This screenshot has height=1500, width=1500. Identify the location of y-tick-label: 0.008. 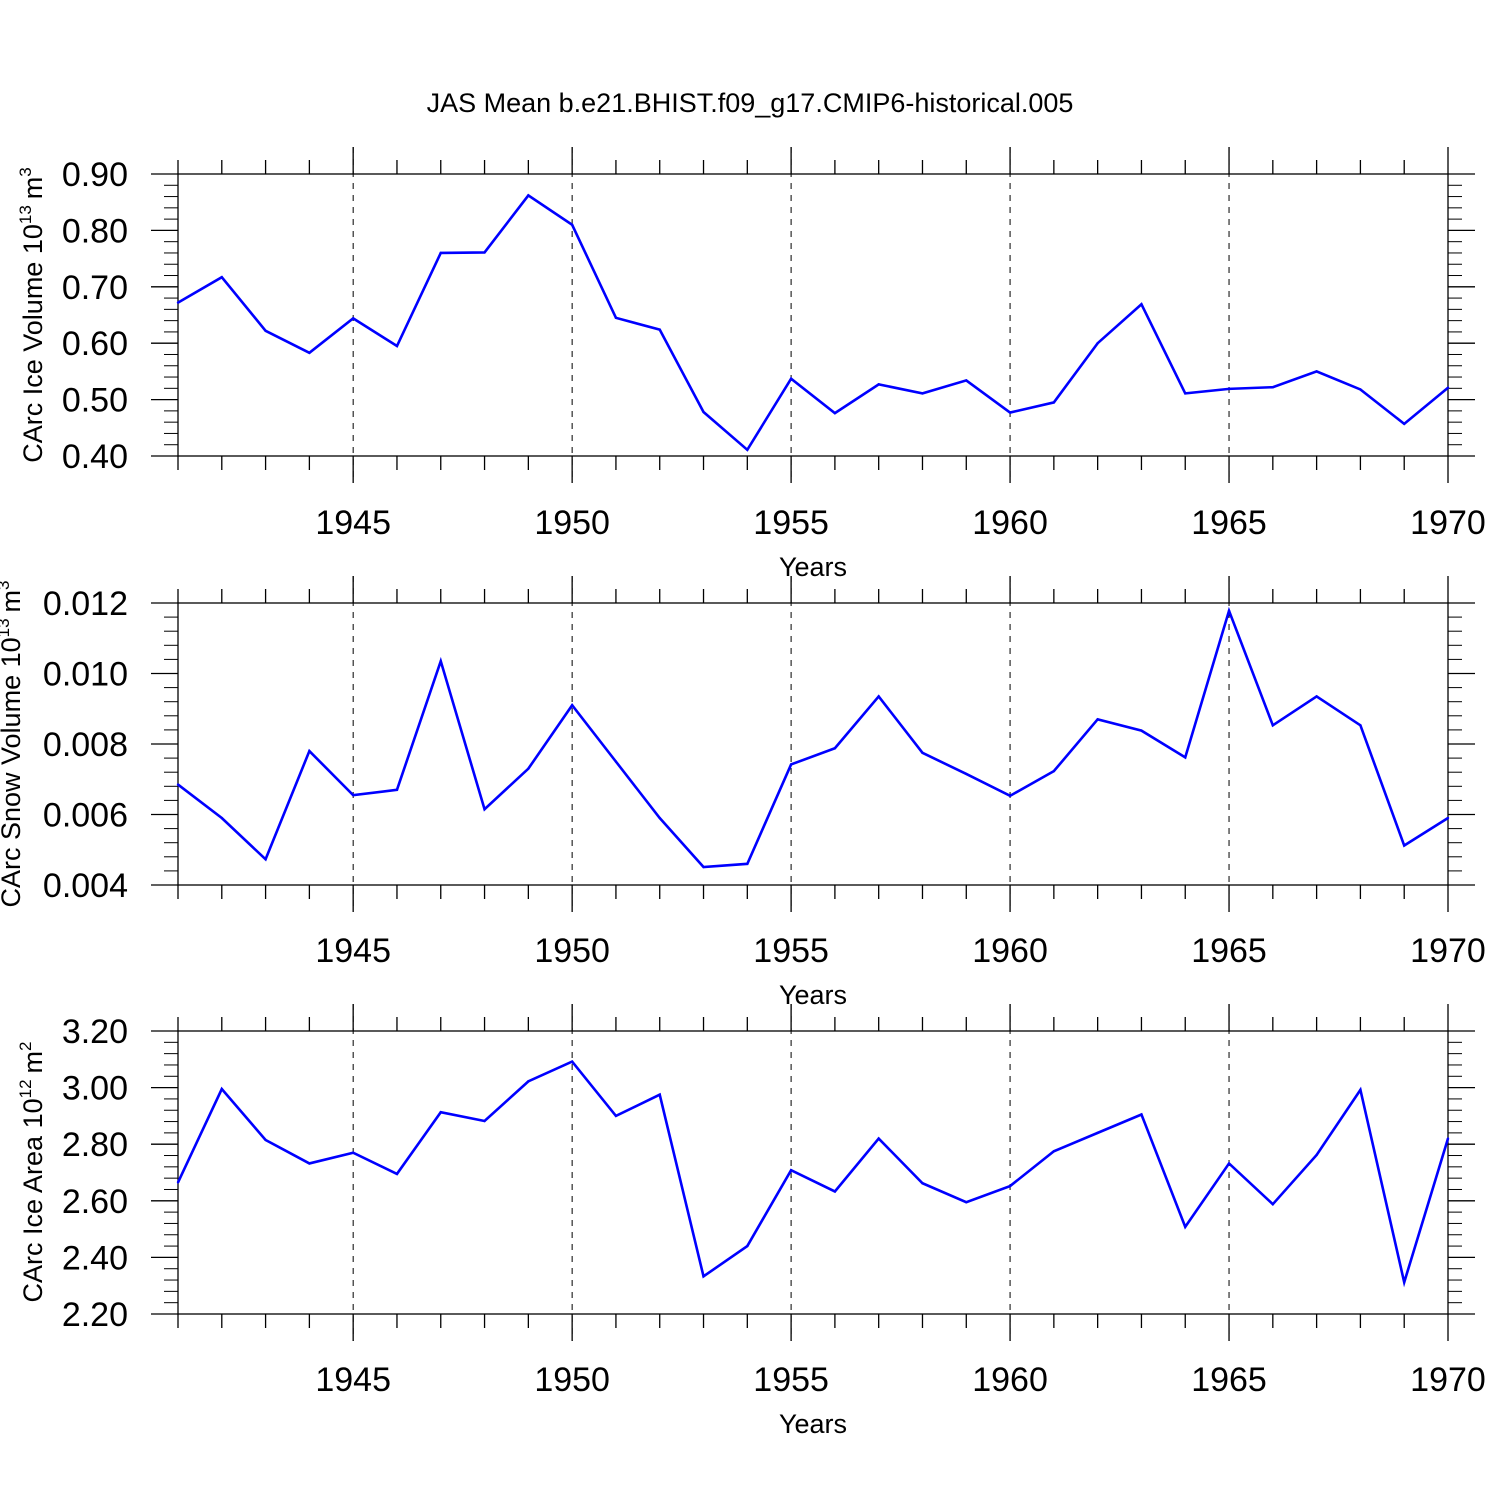
(85, 745).